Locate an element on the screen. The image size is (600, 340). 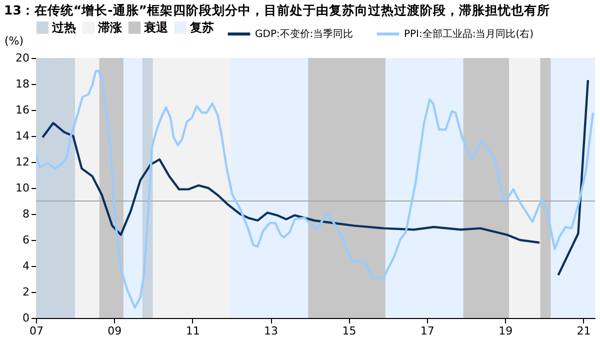
legend-label: 过热 is located at coordinates (63, 27).